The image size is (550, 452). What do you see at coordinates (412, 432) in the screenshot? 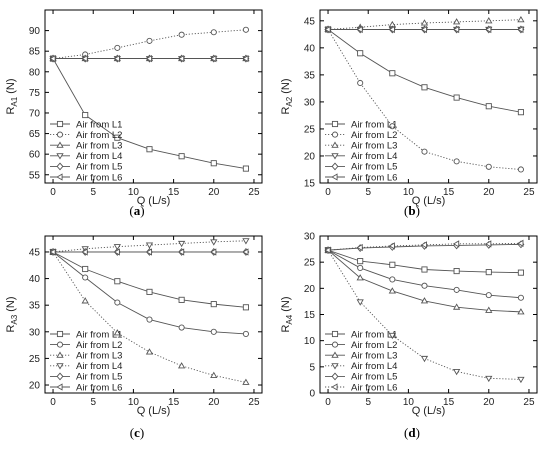
I see `panel-caption: (d)` at bounding box center [412, 432].